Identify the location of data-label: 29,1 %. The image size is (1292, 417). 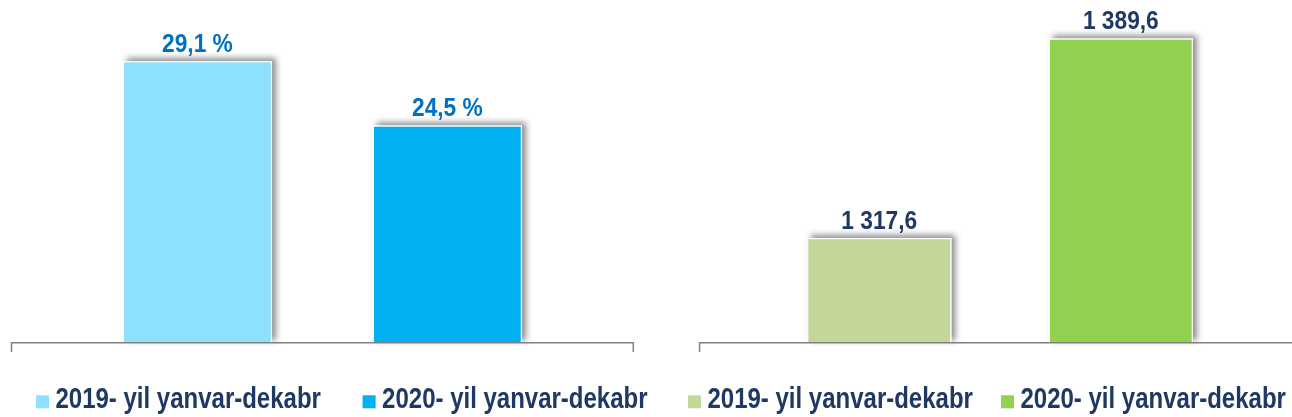
(197, 43).